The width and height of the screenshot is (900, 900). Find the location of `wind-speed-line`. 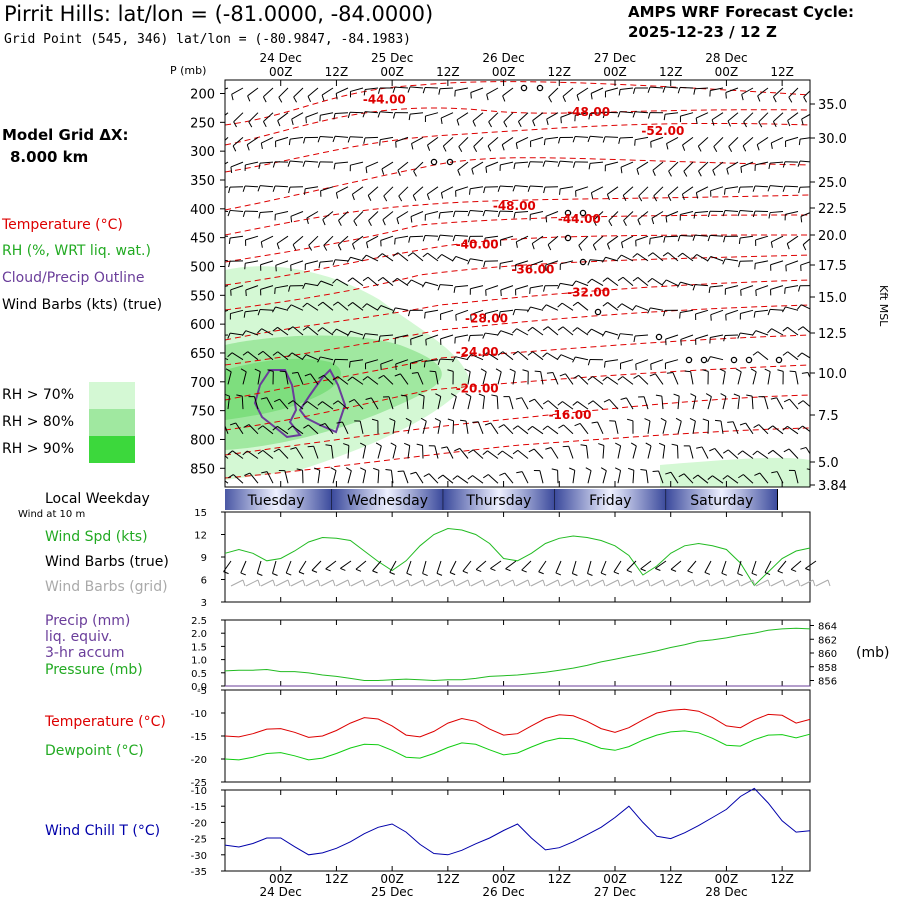

wind-speed-line is located at coordinates (517, 557).